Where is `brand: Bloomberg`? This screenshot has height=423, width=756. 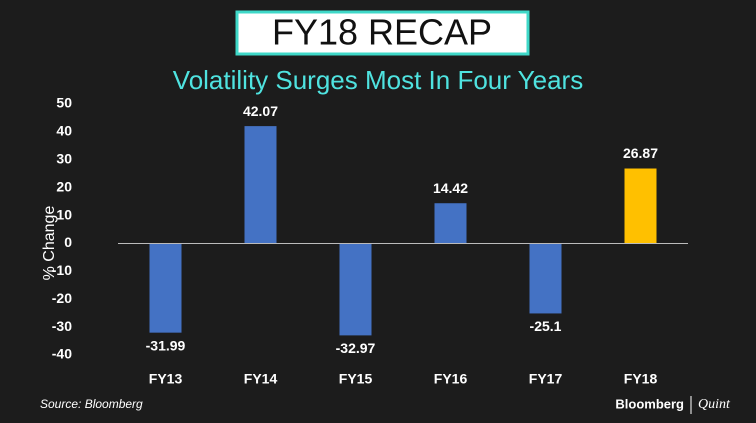 brand: Bloomberg is located at coordinates (649, 403).